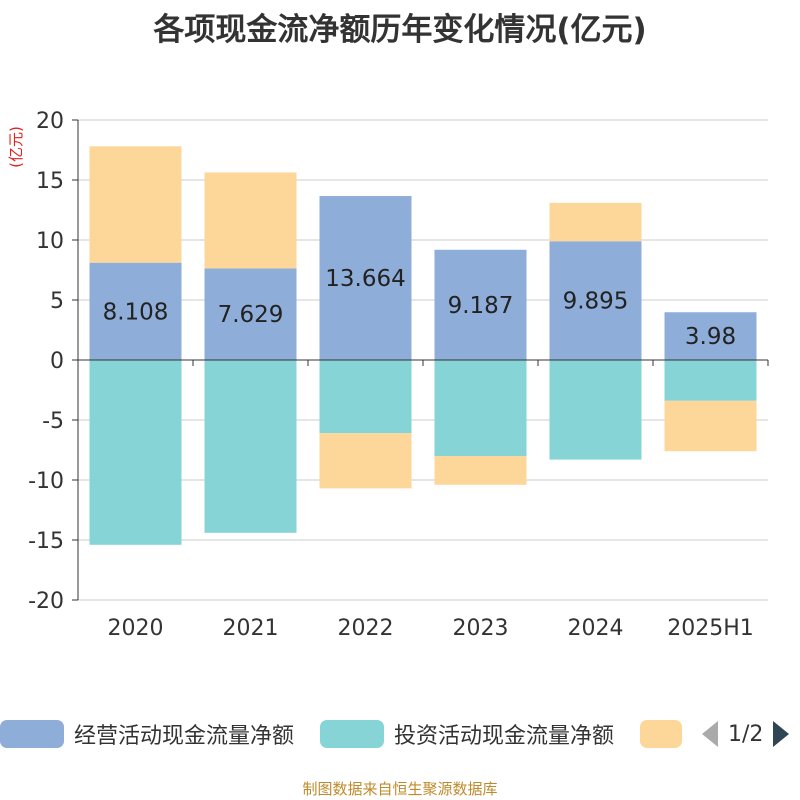  Describe the element at coordinates (366, 628) in the screenshot. I see `x-tick-label: 2022` at that location.